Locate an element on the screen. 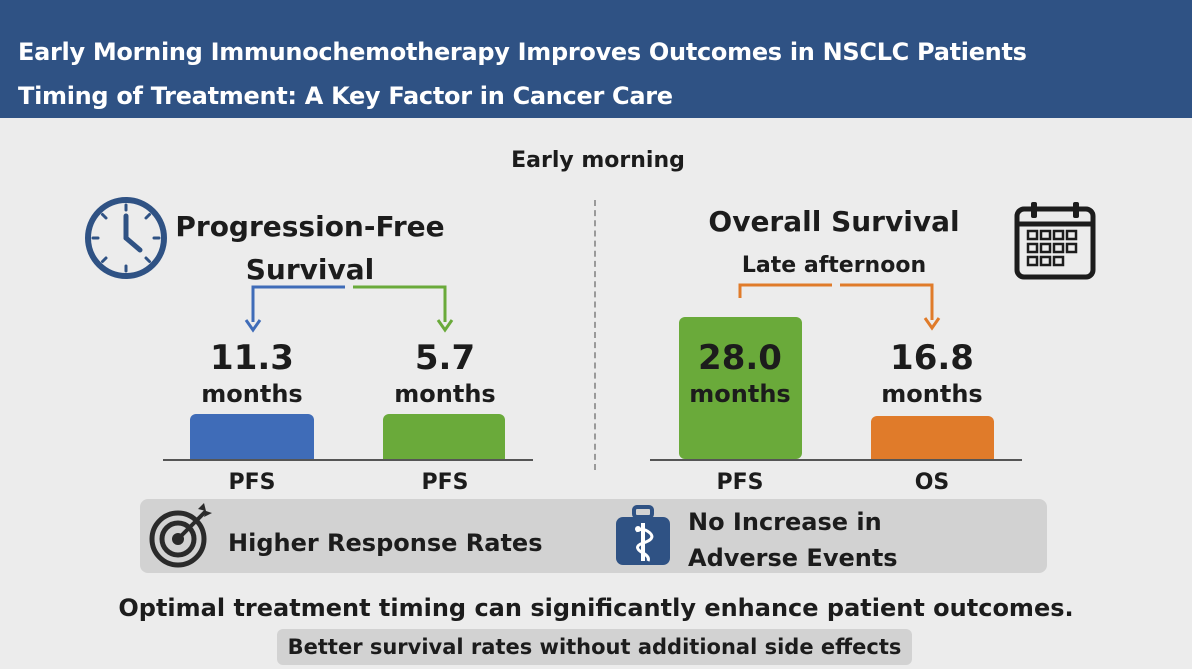 The height and width of the screenshot is (669, 1192). feature-adverse-line1: No Increase in is located at coordinates (785, 522).